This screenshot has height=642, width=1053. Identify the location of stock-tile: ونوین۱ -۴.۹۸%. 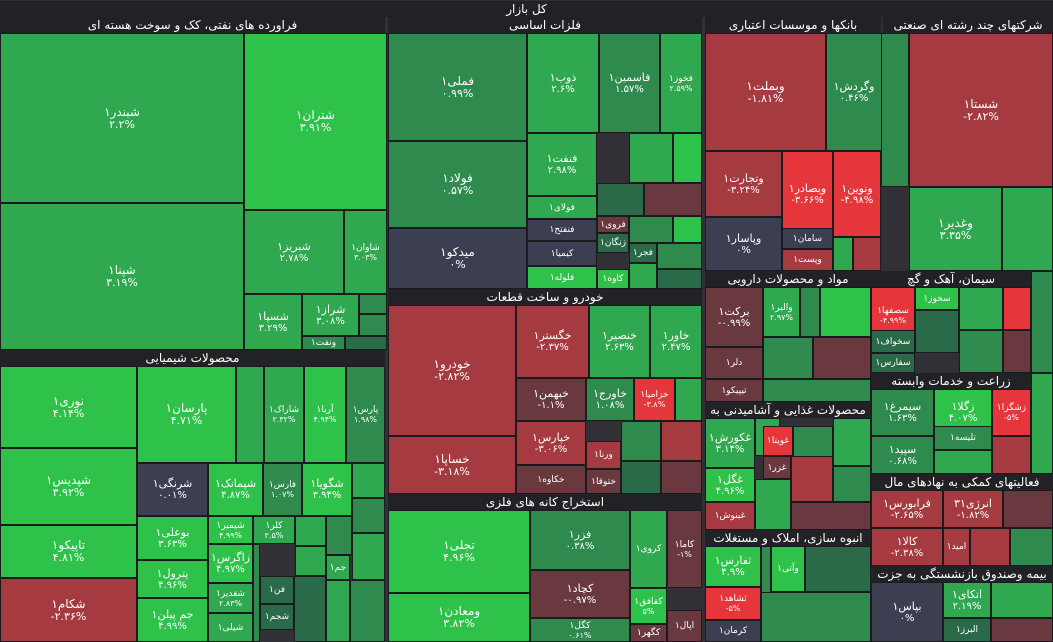
(857, 194).